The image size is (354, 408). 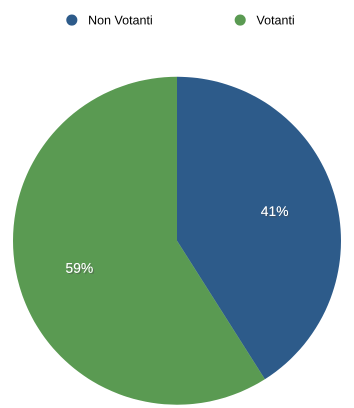 What do you see at coordinates (120, 20) in the screenshot?
I see `legend-label: Non Votanti` at bounding box center [120, 20].